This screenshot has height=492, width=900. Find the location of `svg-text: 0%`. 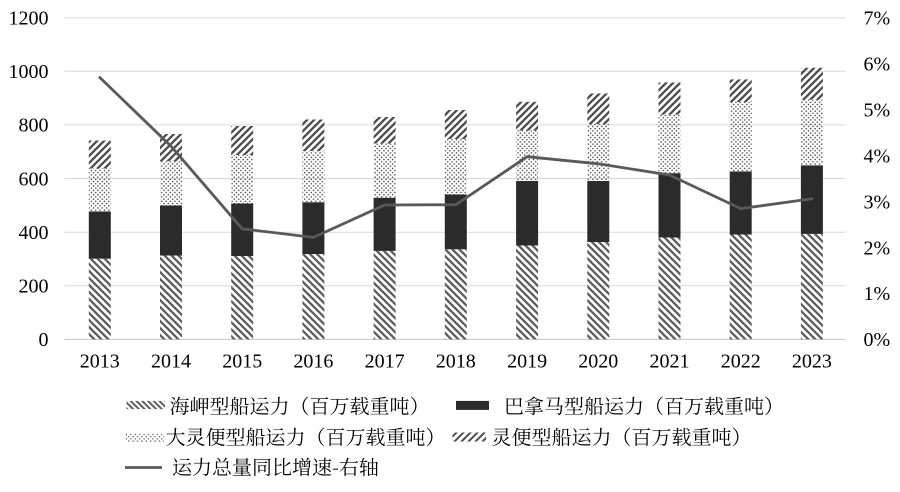

svg-text: 0% is located at coordinates (877, 340).